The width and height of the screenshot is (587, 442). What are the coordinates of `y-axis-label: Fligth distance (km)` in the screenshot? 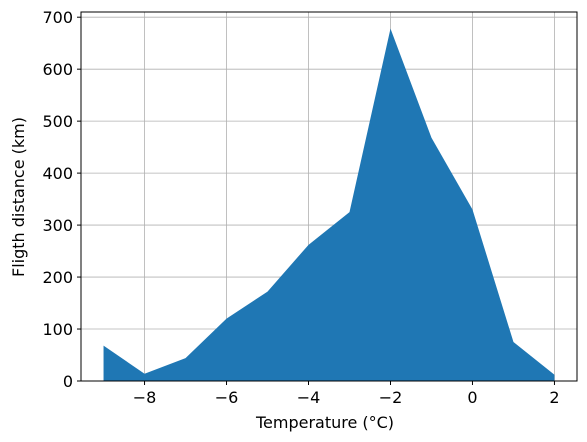 It's located at (18, 197).